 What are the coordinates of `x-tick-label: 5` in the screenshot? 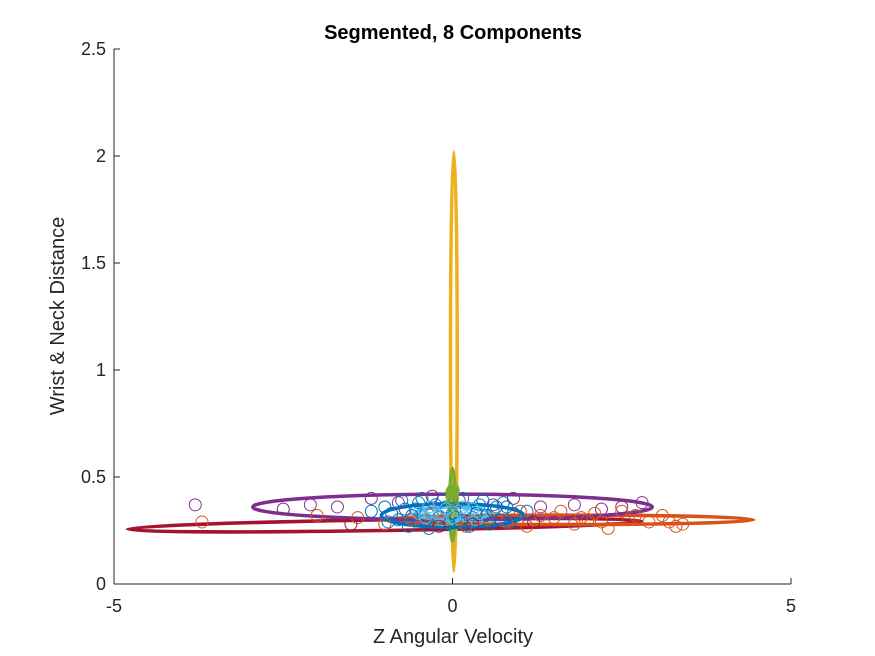 It's located at (791, 606).